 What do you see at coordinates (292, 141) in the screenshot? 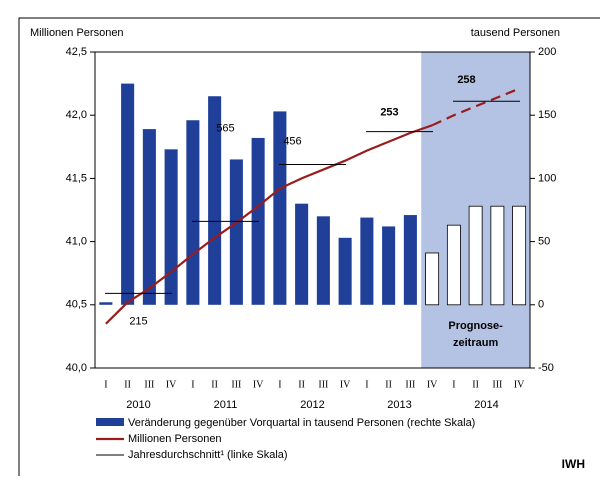
I see `annual-change-label: 456` at bounding box center [292, 141].